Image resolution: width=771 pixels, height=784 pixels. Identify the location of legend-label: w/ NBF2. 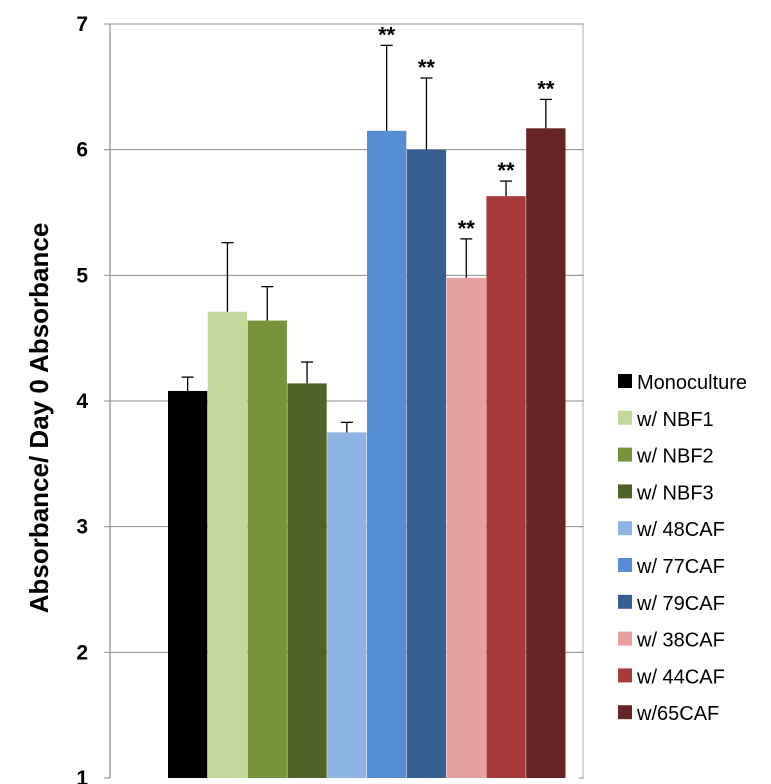
(675, 457).